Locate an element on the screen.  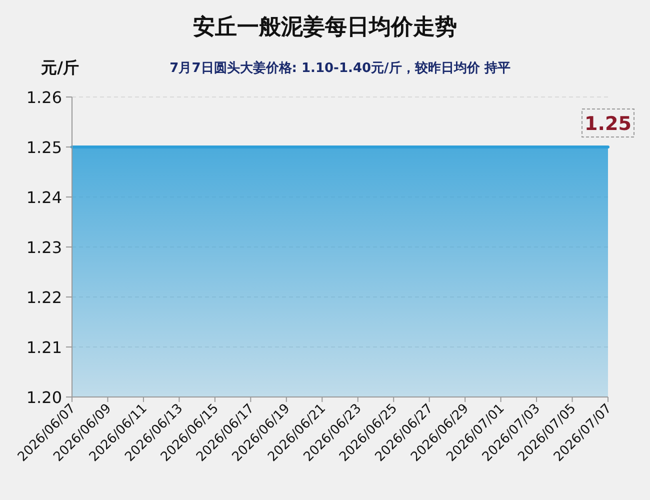
y-tick-label: 1.25 is located at coordinates (44, 147).